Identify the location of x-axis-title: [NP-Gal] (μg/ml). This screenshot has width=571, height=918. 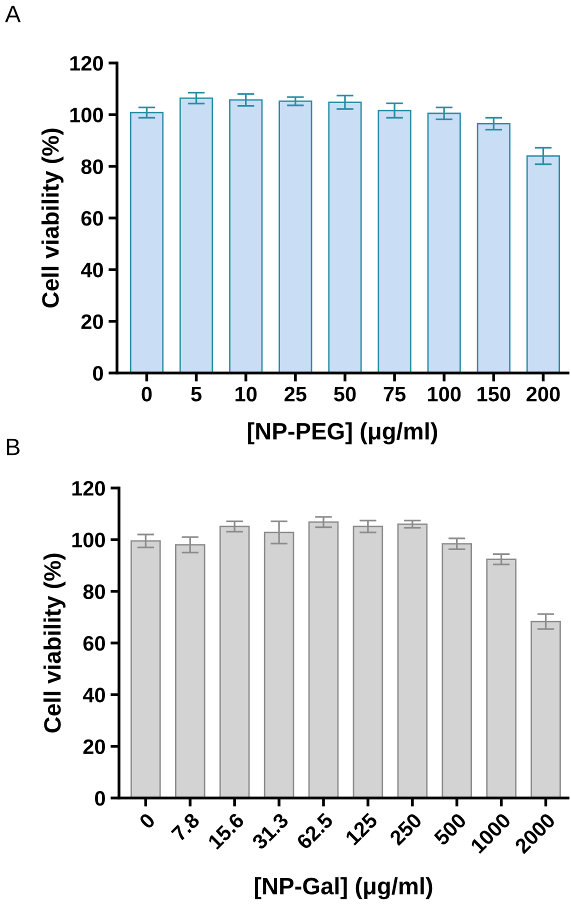
(343, 888).